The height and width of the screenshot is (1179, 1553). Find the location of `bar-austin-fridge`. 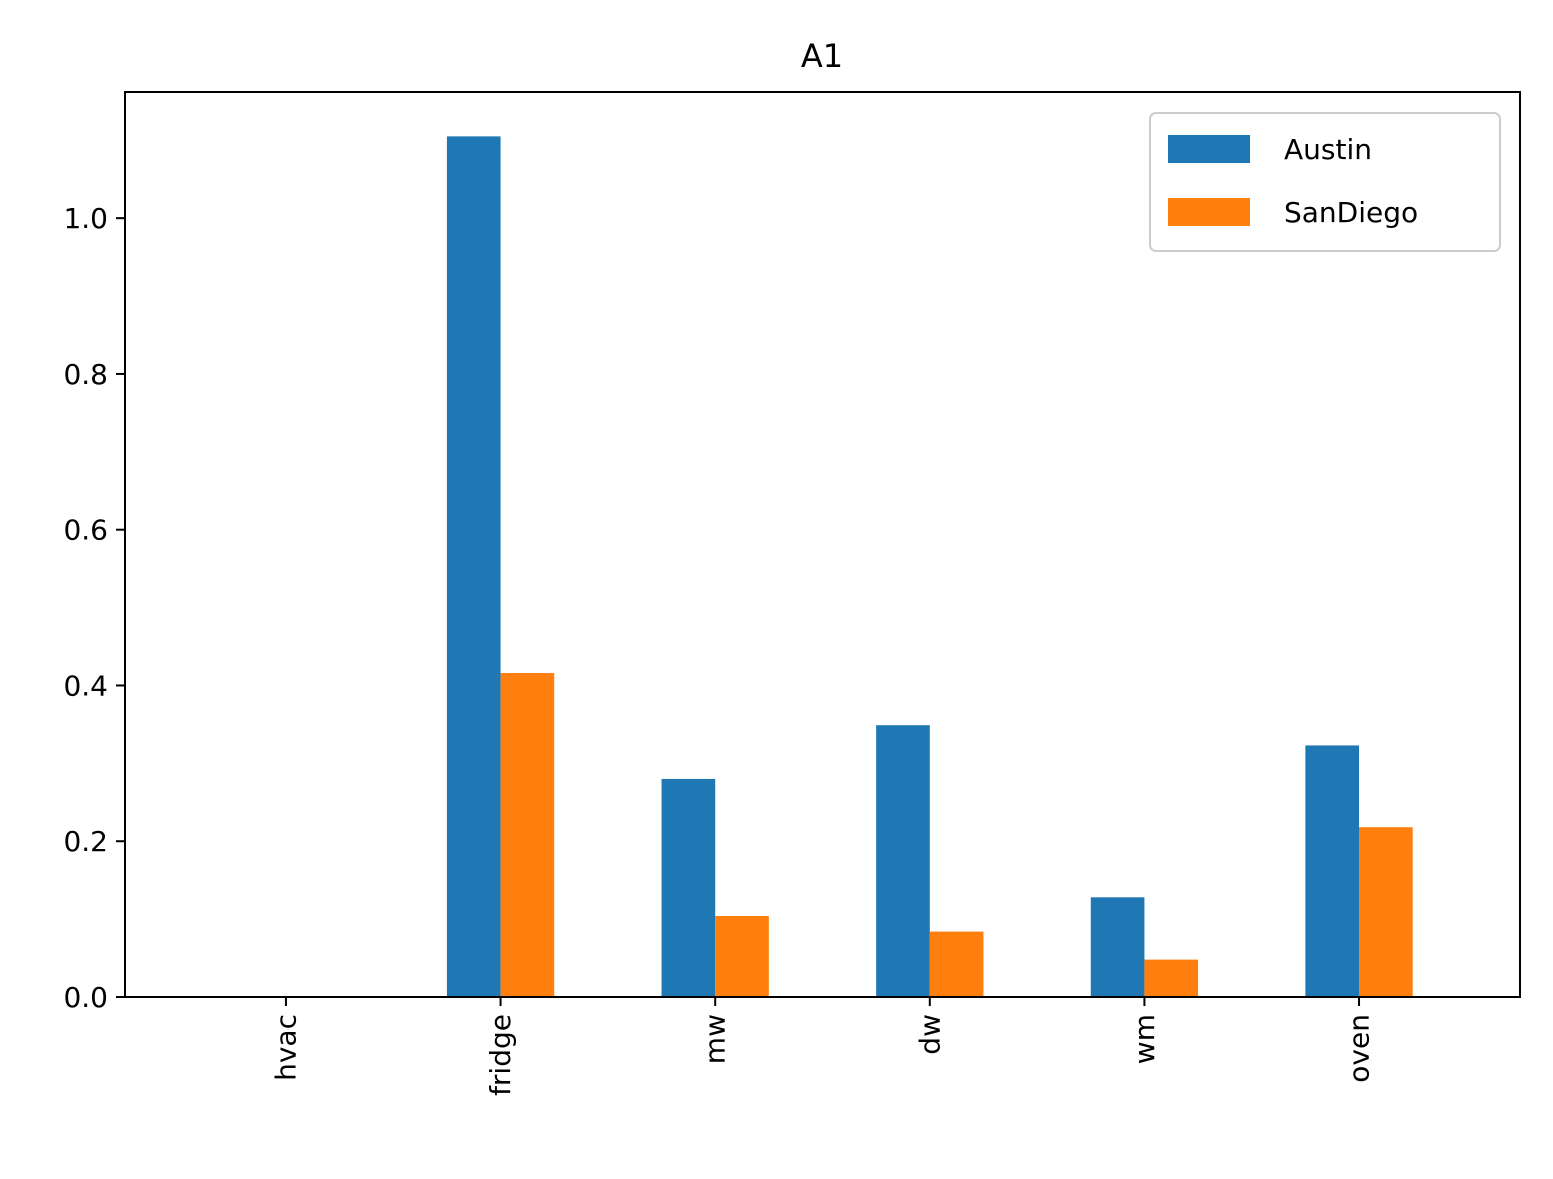

bar-austin-fridge is located at coordinates (473, 566).